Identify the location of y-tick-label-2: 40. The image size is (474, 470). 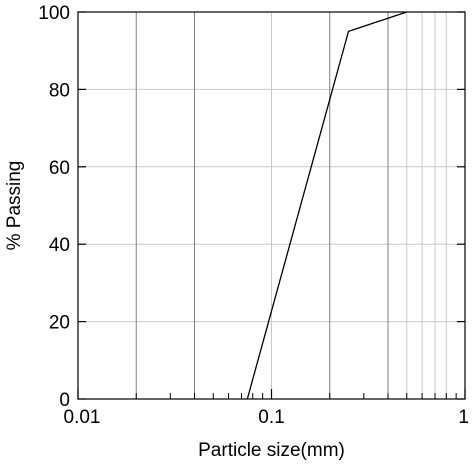
(59, 245).